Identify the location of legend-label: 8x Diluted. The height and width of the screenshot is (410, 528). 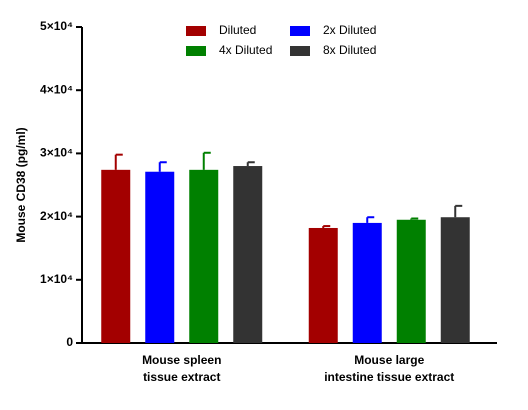
(349, 50).